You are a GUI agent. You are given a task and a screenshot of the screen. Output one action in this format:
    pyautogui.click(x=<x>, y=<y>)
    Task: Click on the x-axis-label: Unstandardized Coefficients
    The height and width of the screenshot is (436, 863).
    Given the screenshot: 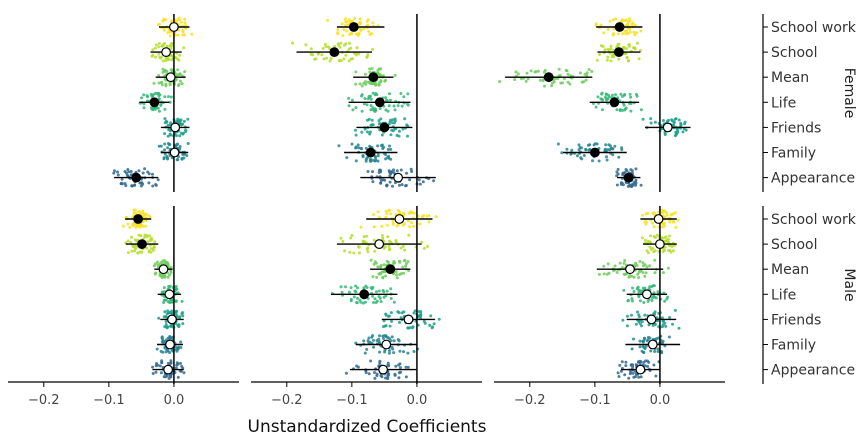 What is the action you would take?
    pyautogui.click(x=367, y=426)
    